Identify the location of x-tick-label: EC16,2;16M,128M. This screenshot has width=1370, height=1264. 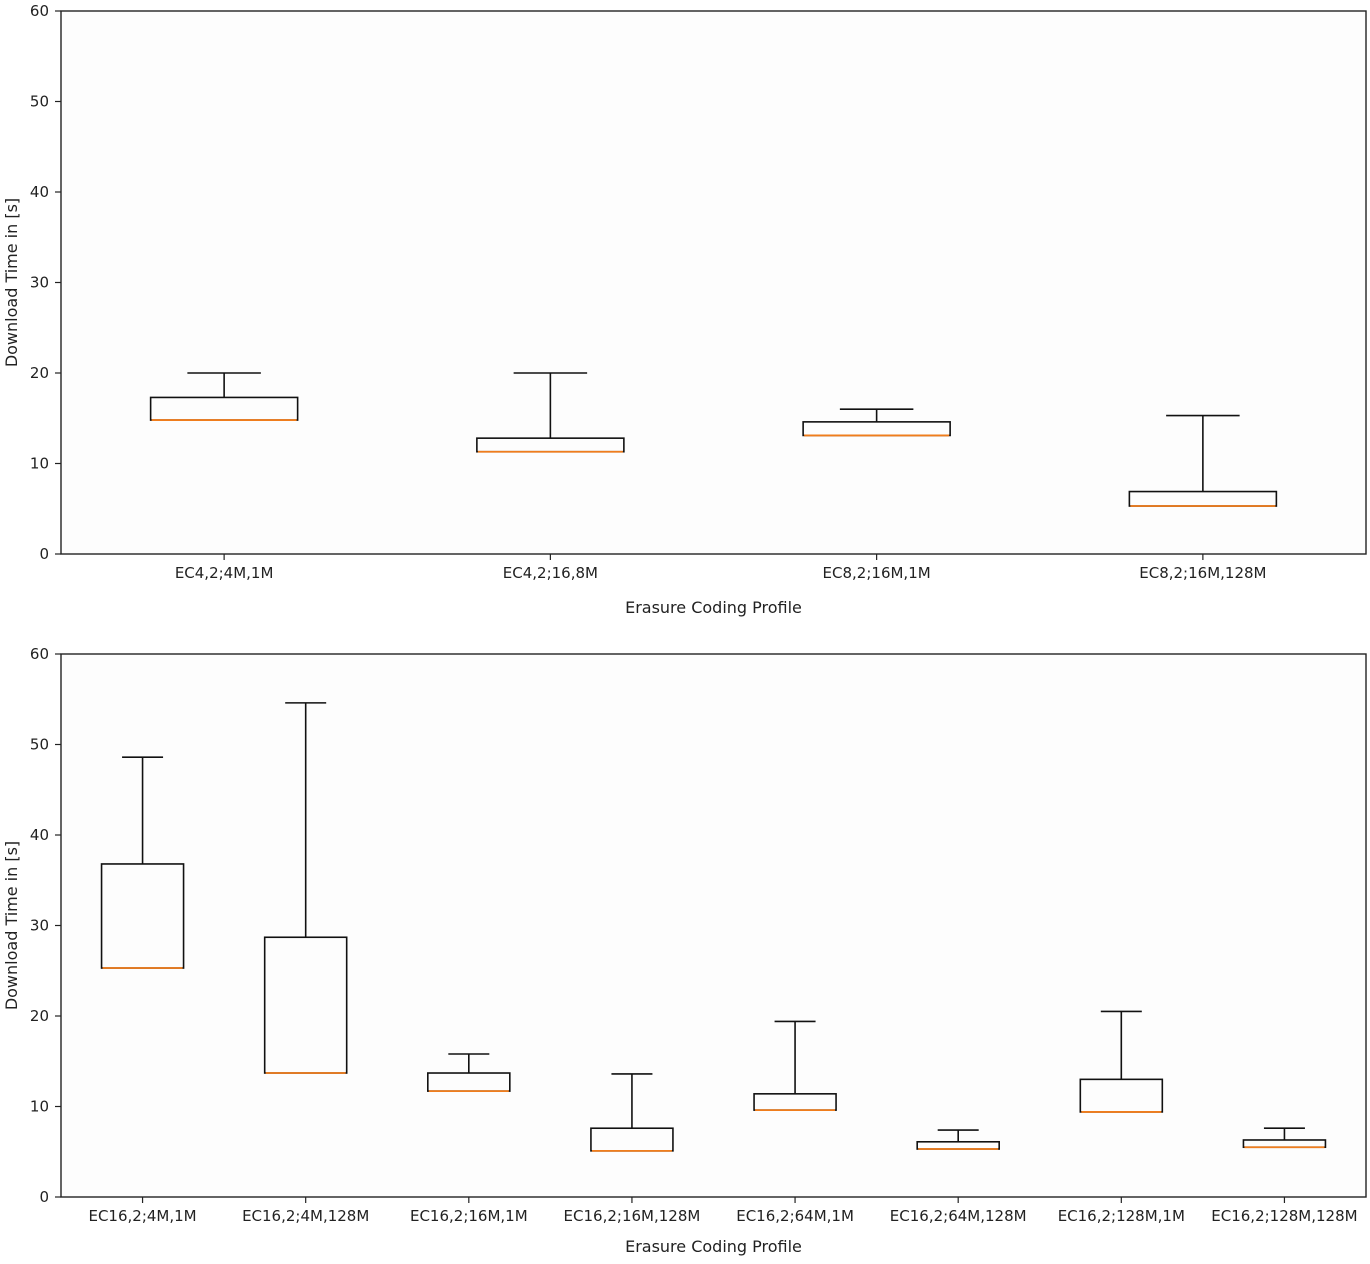
(632, 1216).